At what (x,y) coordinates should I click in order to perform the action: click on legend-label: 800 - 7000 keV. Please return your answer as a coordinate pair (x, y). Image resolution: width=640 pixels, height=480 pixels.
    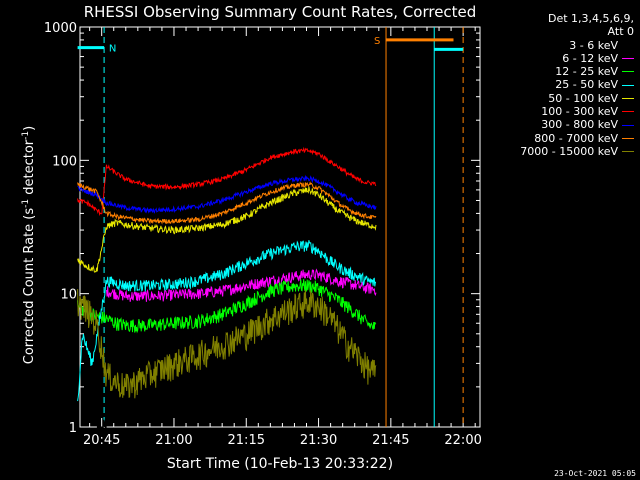
    Looking at the image, I should click on (576, 138).